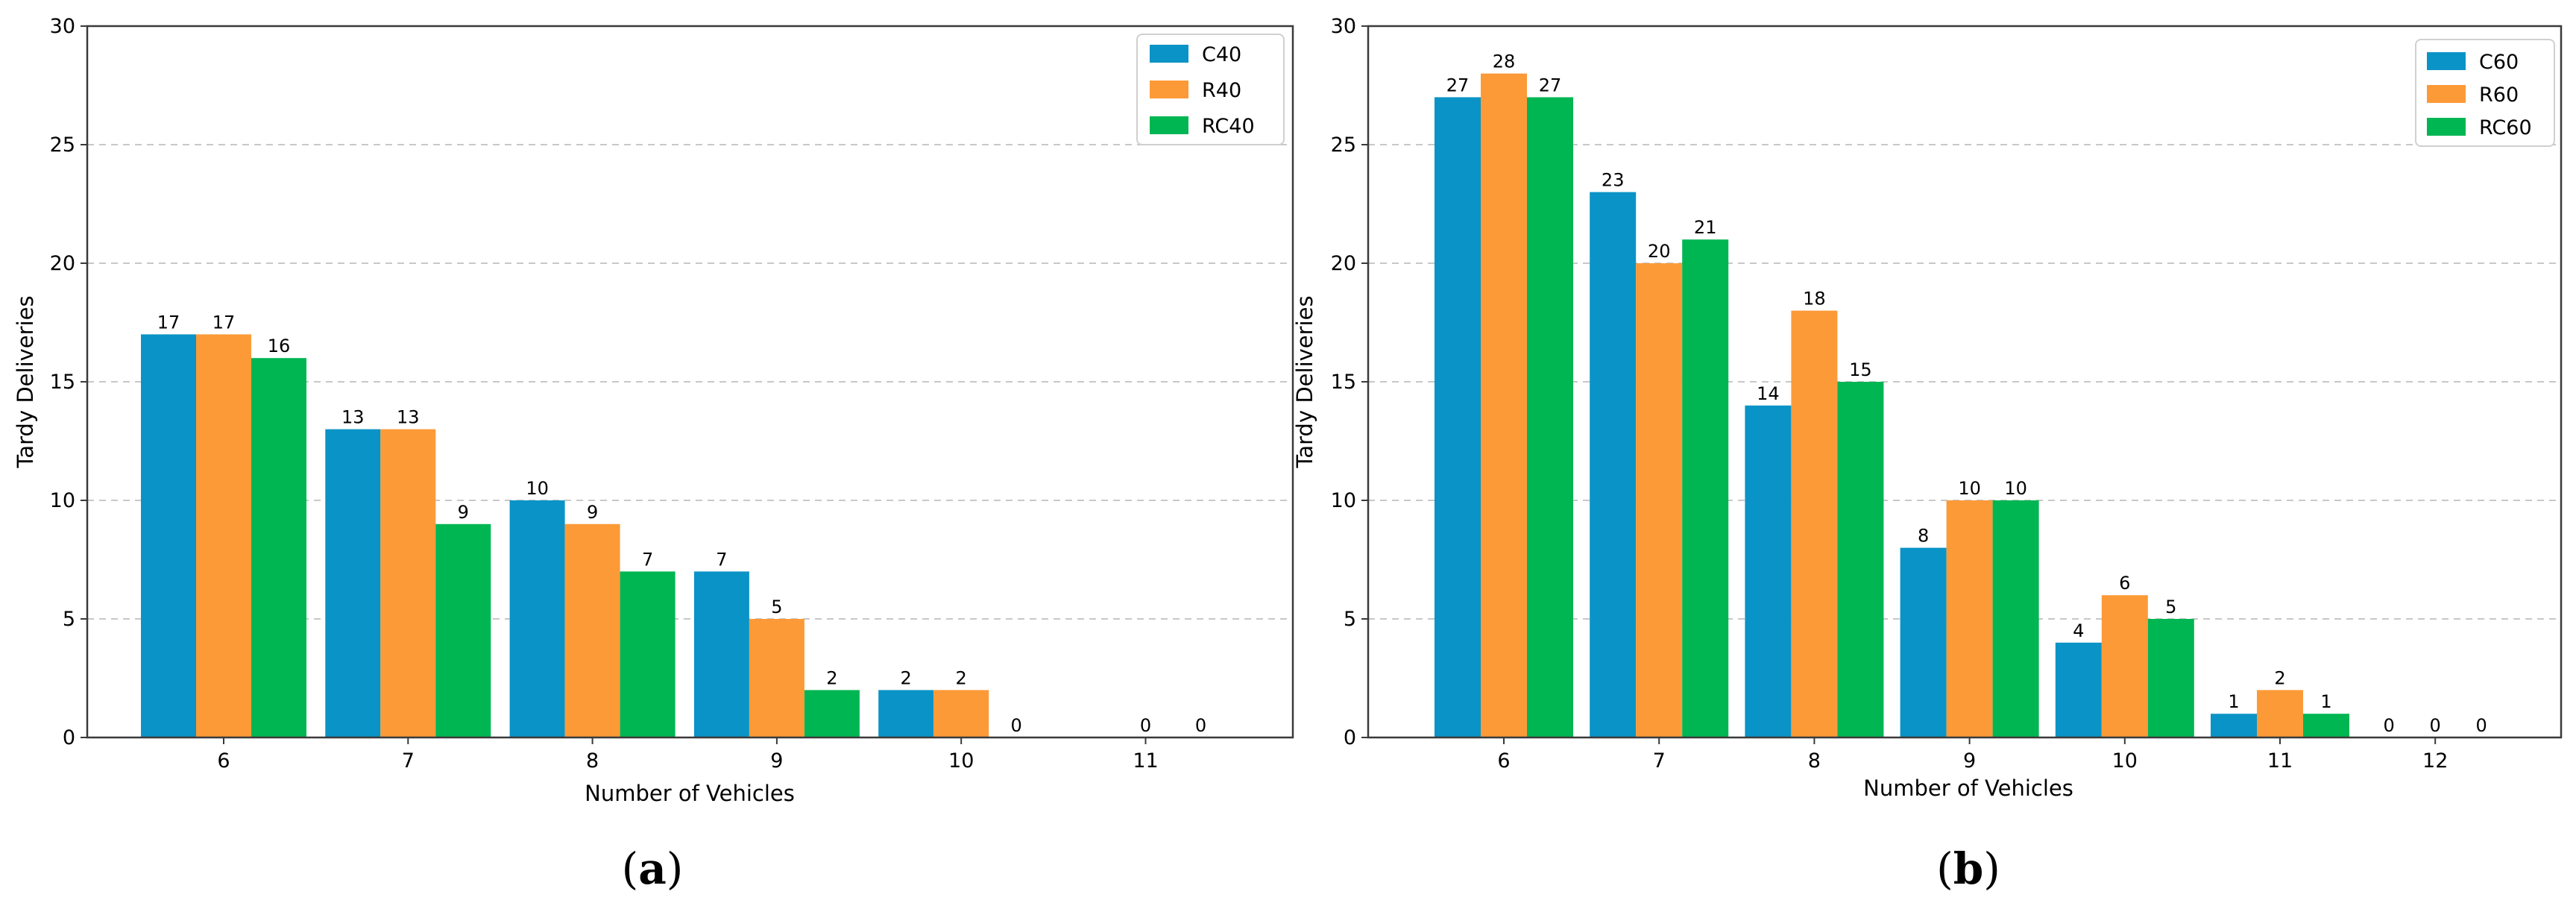 This screenshot has height=906, width=2576. Describe the element at coordinates (2170, 607) in the screenshot. I see `bar-value-label: 5` at that location.